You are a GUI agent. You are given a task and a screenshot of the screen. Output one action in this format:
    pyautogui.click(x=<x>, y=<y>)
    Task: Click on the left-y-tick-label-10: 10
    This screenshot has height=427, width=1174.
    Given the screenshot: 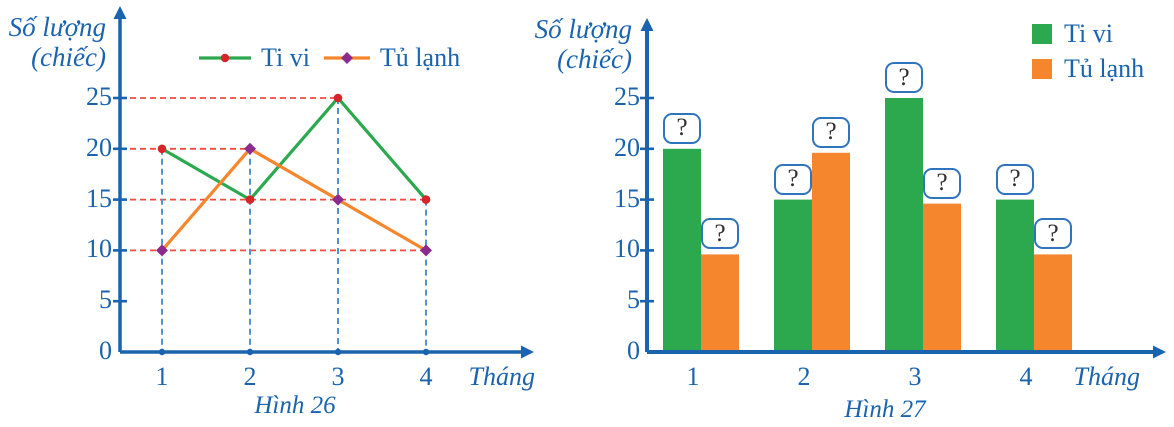 What is the action you would take?
    pyautogui.click(x=99, y=249)
    